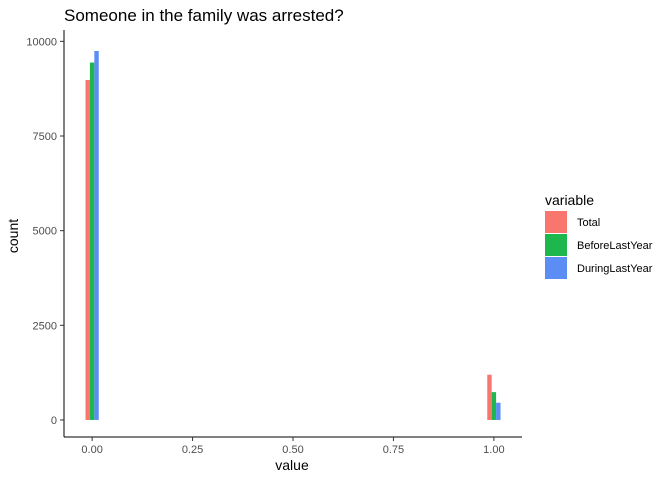 This screenshot has height=480, width=672. I want to click on x-tick-label: 0.50, so click(292, 450).